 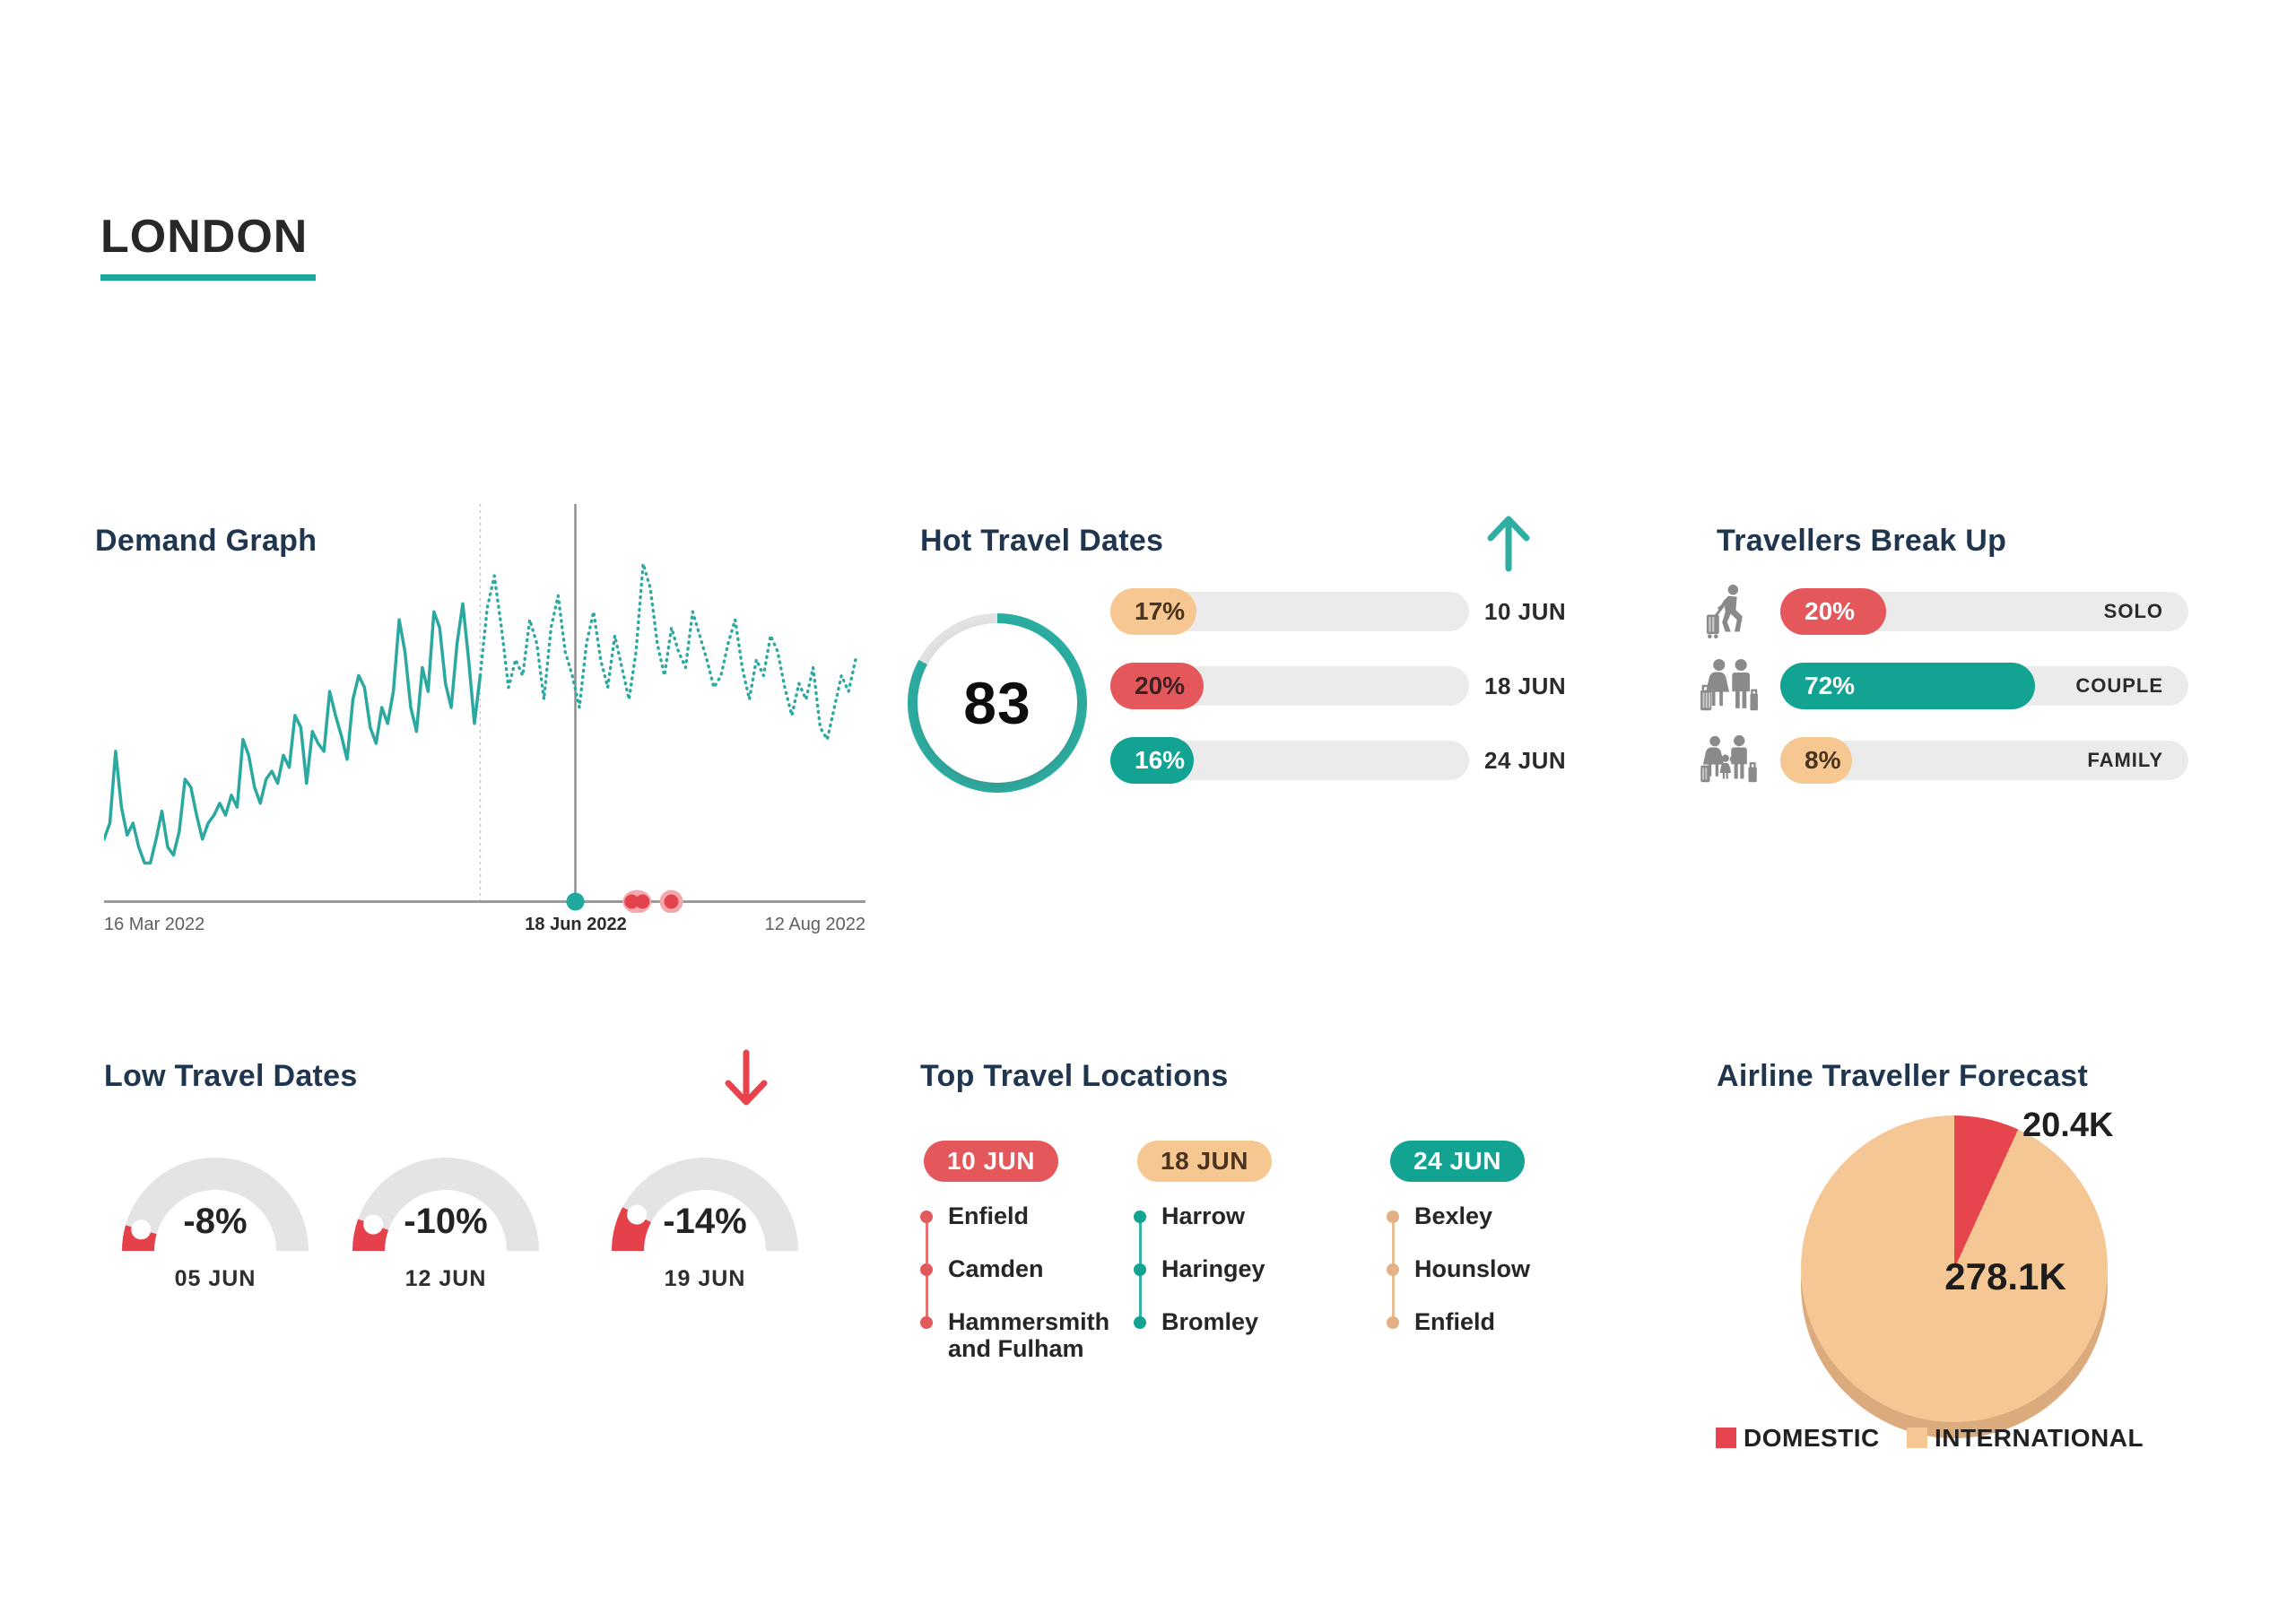 I want to click on x-tick-end: 12 Aug 2022, so click(x=814, y=924).